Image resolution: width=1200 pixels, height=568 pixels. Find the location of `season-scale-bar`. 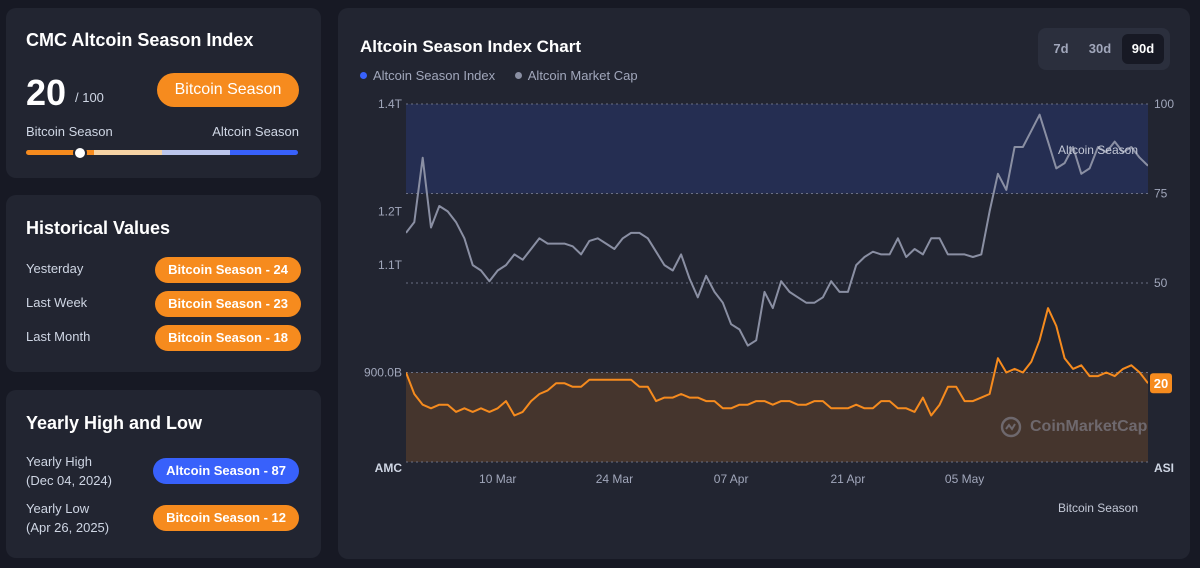

season-scale-bar is located at coordinates (162, 152).